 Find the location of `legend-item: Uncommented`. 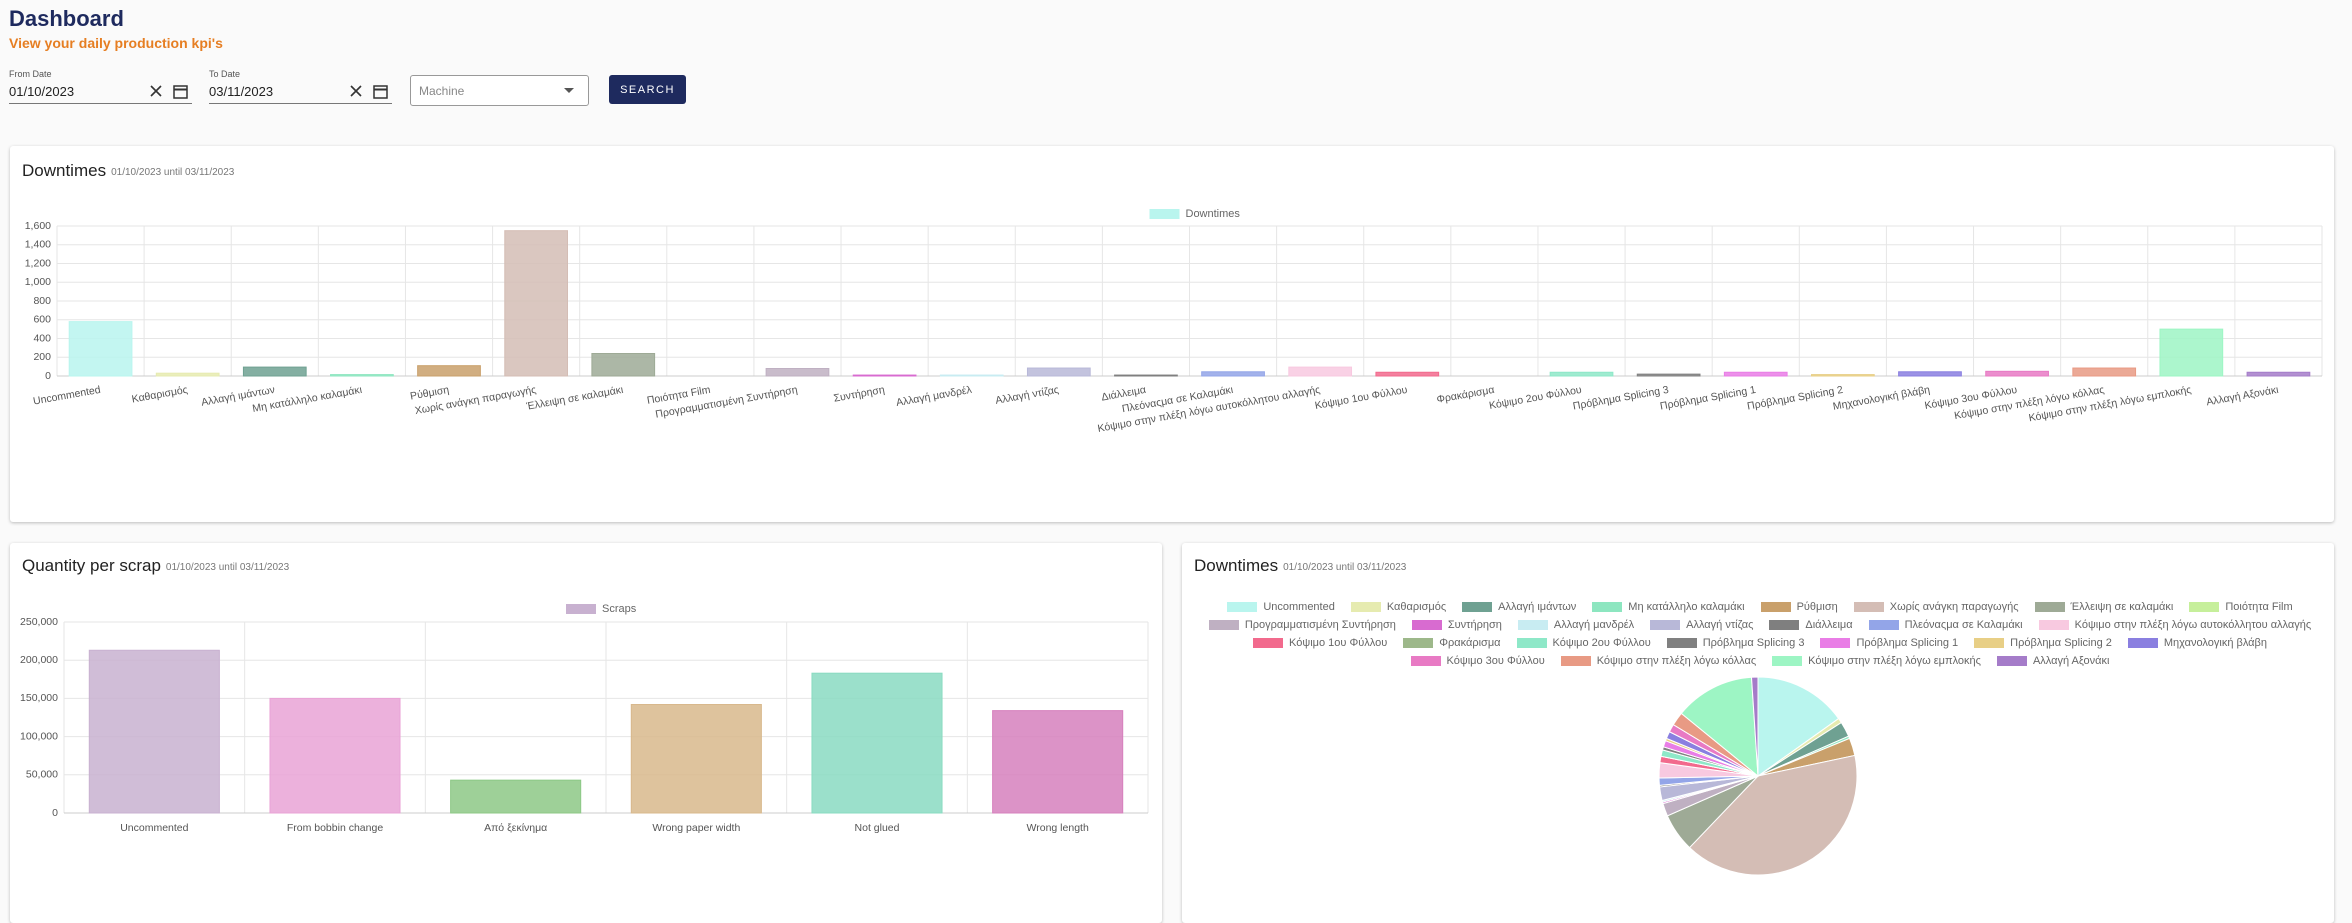

legend-item: Uncommented is located at coordinates (1281, 607).